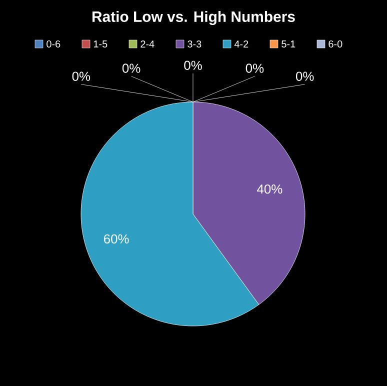 This screenshot has height=386, width=387. What do you see at coordinates (289, 44) in the screenshot?
I see `legend-label: 5-1` at bounding box center [289, 44].